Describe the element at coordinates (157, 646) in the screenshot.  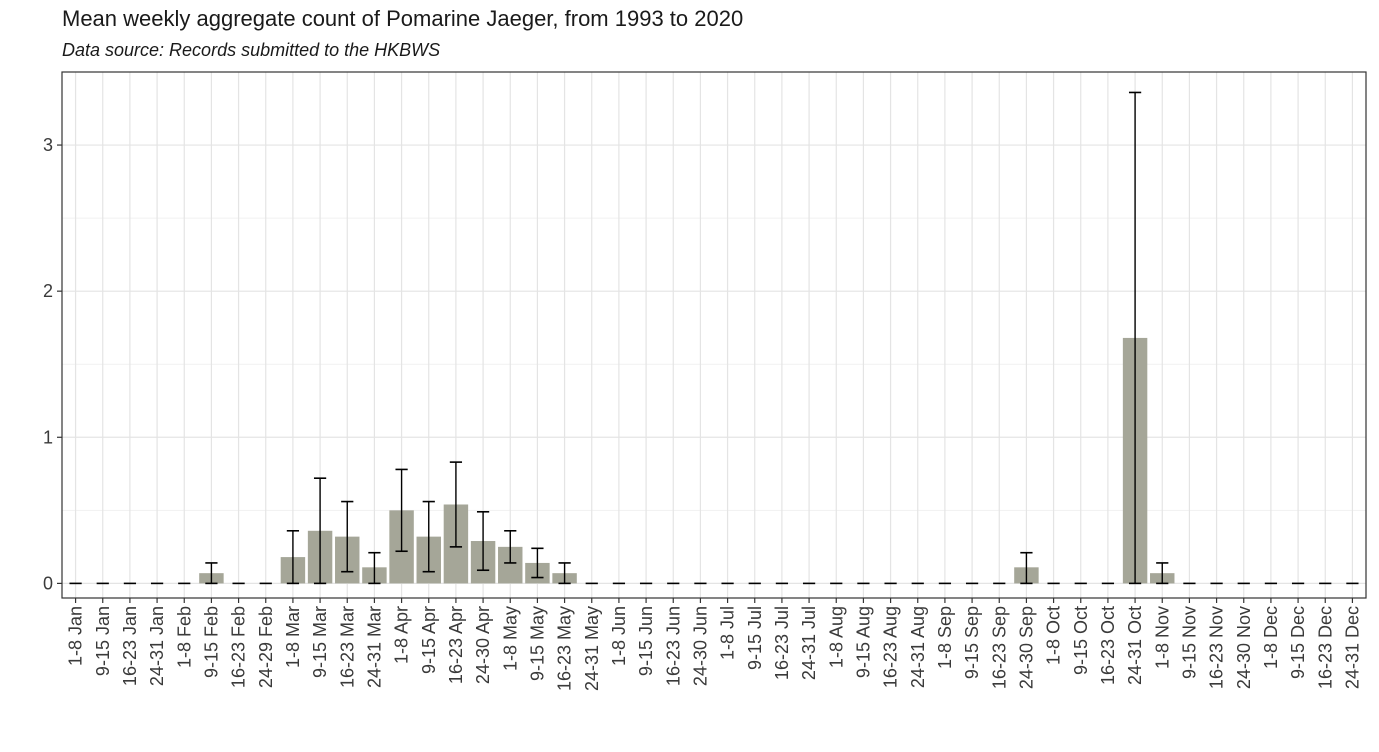
I see `x-tick-label: 24-31 Jan` at that location.